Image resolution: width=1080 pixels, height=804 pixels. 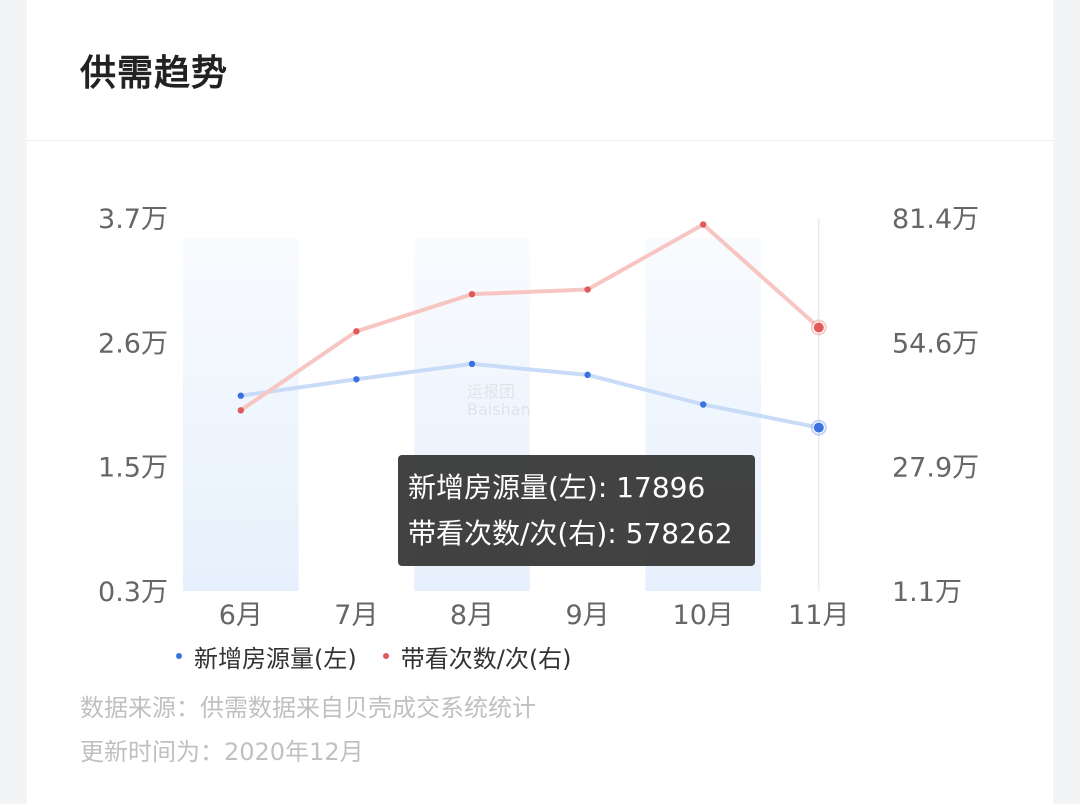 I want to click on right-axis-tick-label: 54.6万, so click(x=935, y=343).